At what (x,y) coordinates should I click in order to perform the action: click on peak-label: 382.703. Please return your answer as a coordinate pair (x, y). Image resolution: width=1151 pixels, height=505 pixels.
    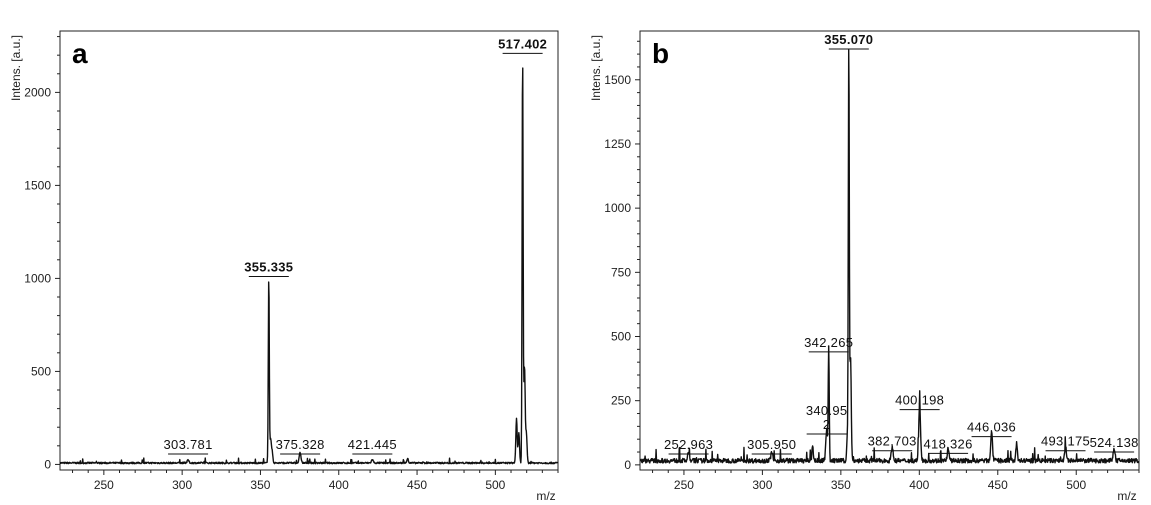
    Looking at the image, I should click on (892, 441).